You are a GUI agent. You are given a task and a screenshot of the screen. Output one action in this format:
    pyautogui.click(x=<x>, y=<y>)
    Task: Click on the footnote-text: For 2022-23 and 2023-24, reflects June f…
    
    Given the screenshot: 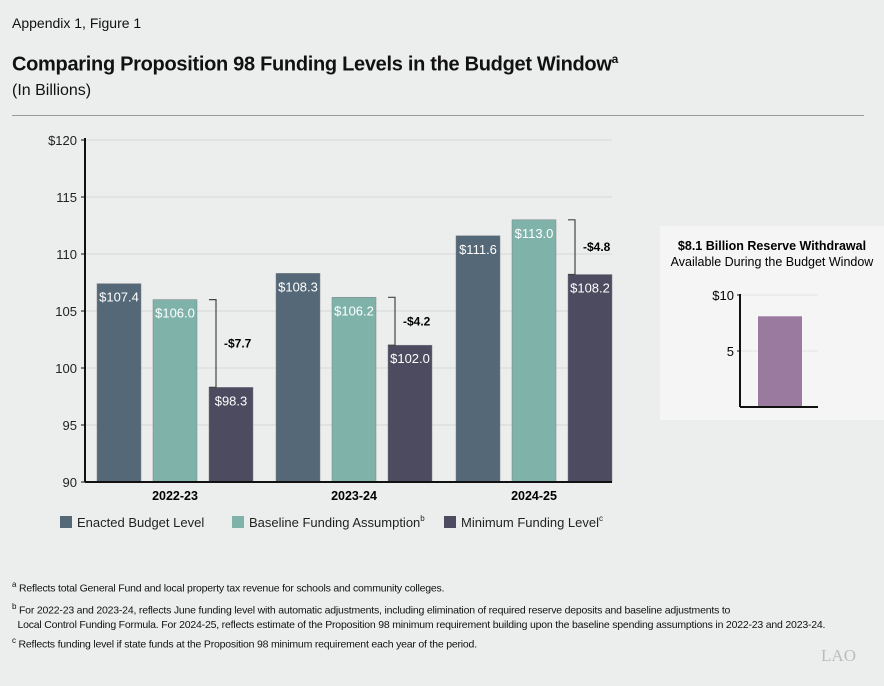 What is the action you would take?
    pyautogui.click(x=374, y=610)
    